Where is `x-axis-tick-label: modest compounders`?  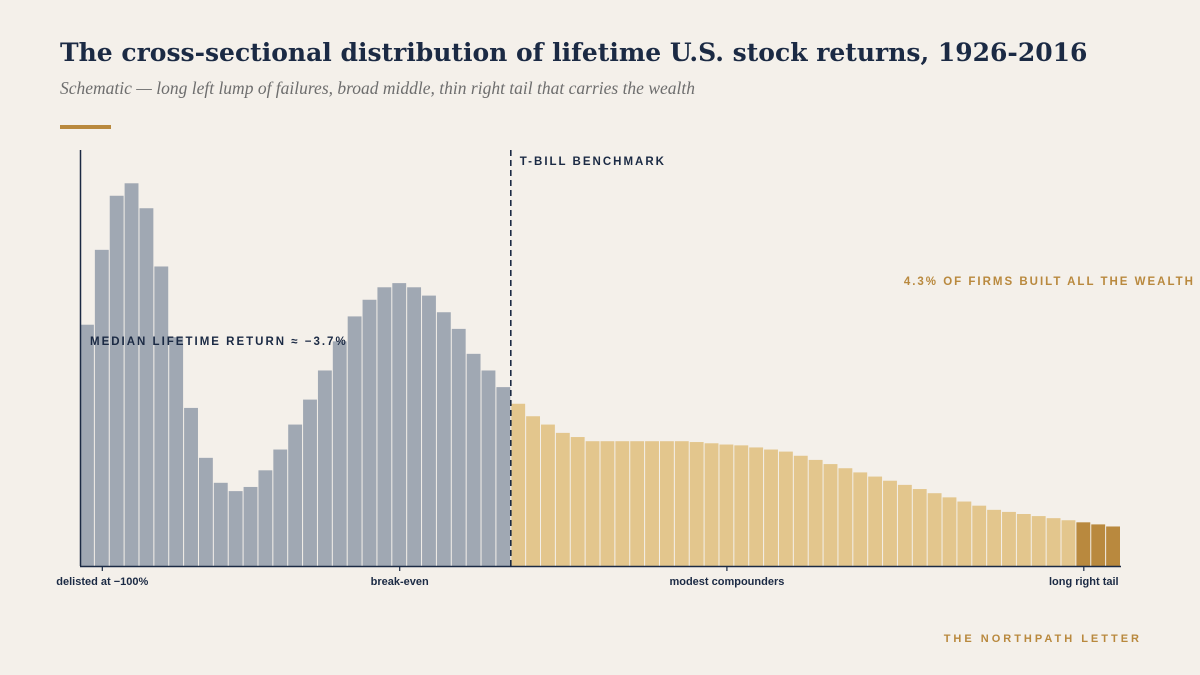
x-axis-tick-label: modest compounders is located at coordinates (726, 582).